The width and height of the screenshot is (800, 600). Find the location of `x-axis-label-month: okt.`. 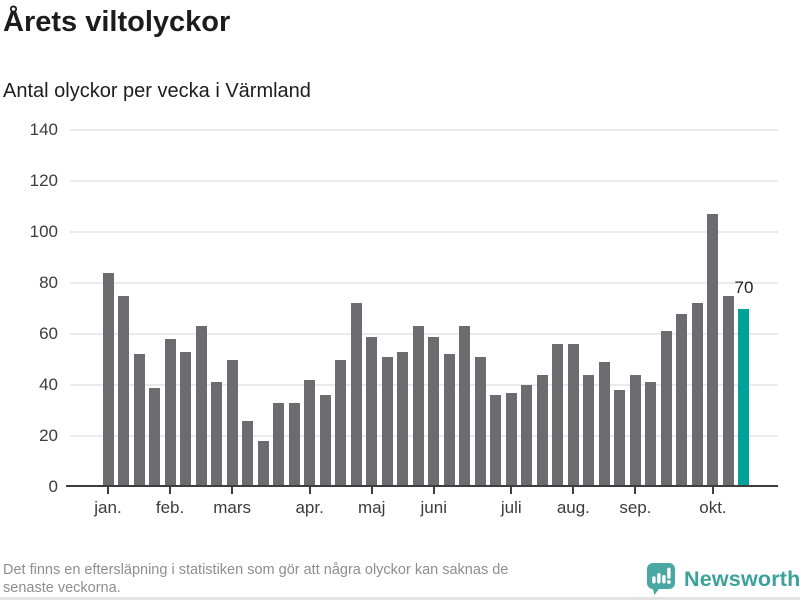

x-axis-label-month: okt. is located at coordinates (713, 507).